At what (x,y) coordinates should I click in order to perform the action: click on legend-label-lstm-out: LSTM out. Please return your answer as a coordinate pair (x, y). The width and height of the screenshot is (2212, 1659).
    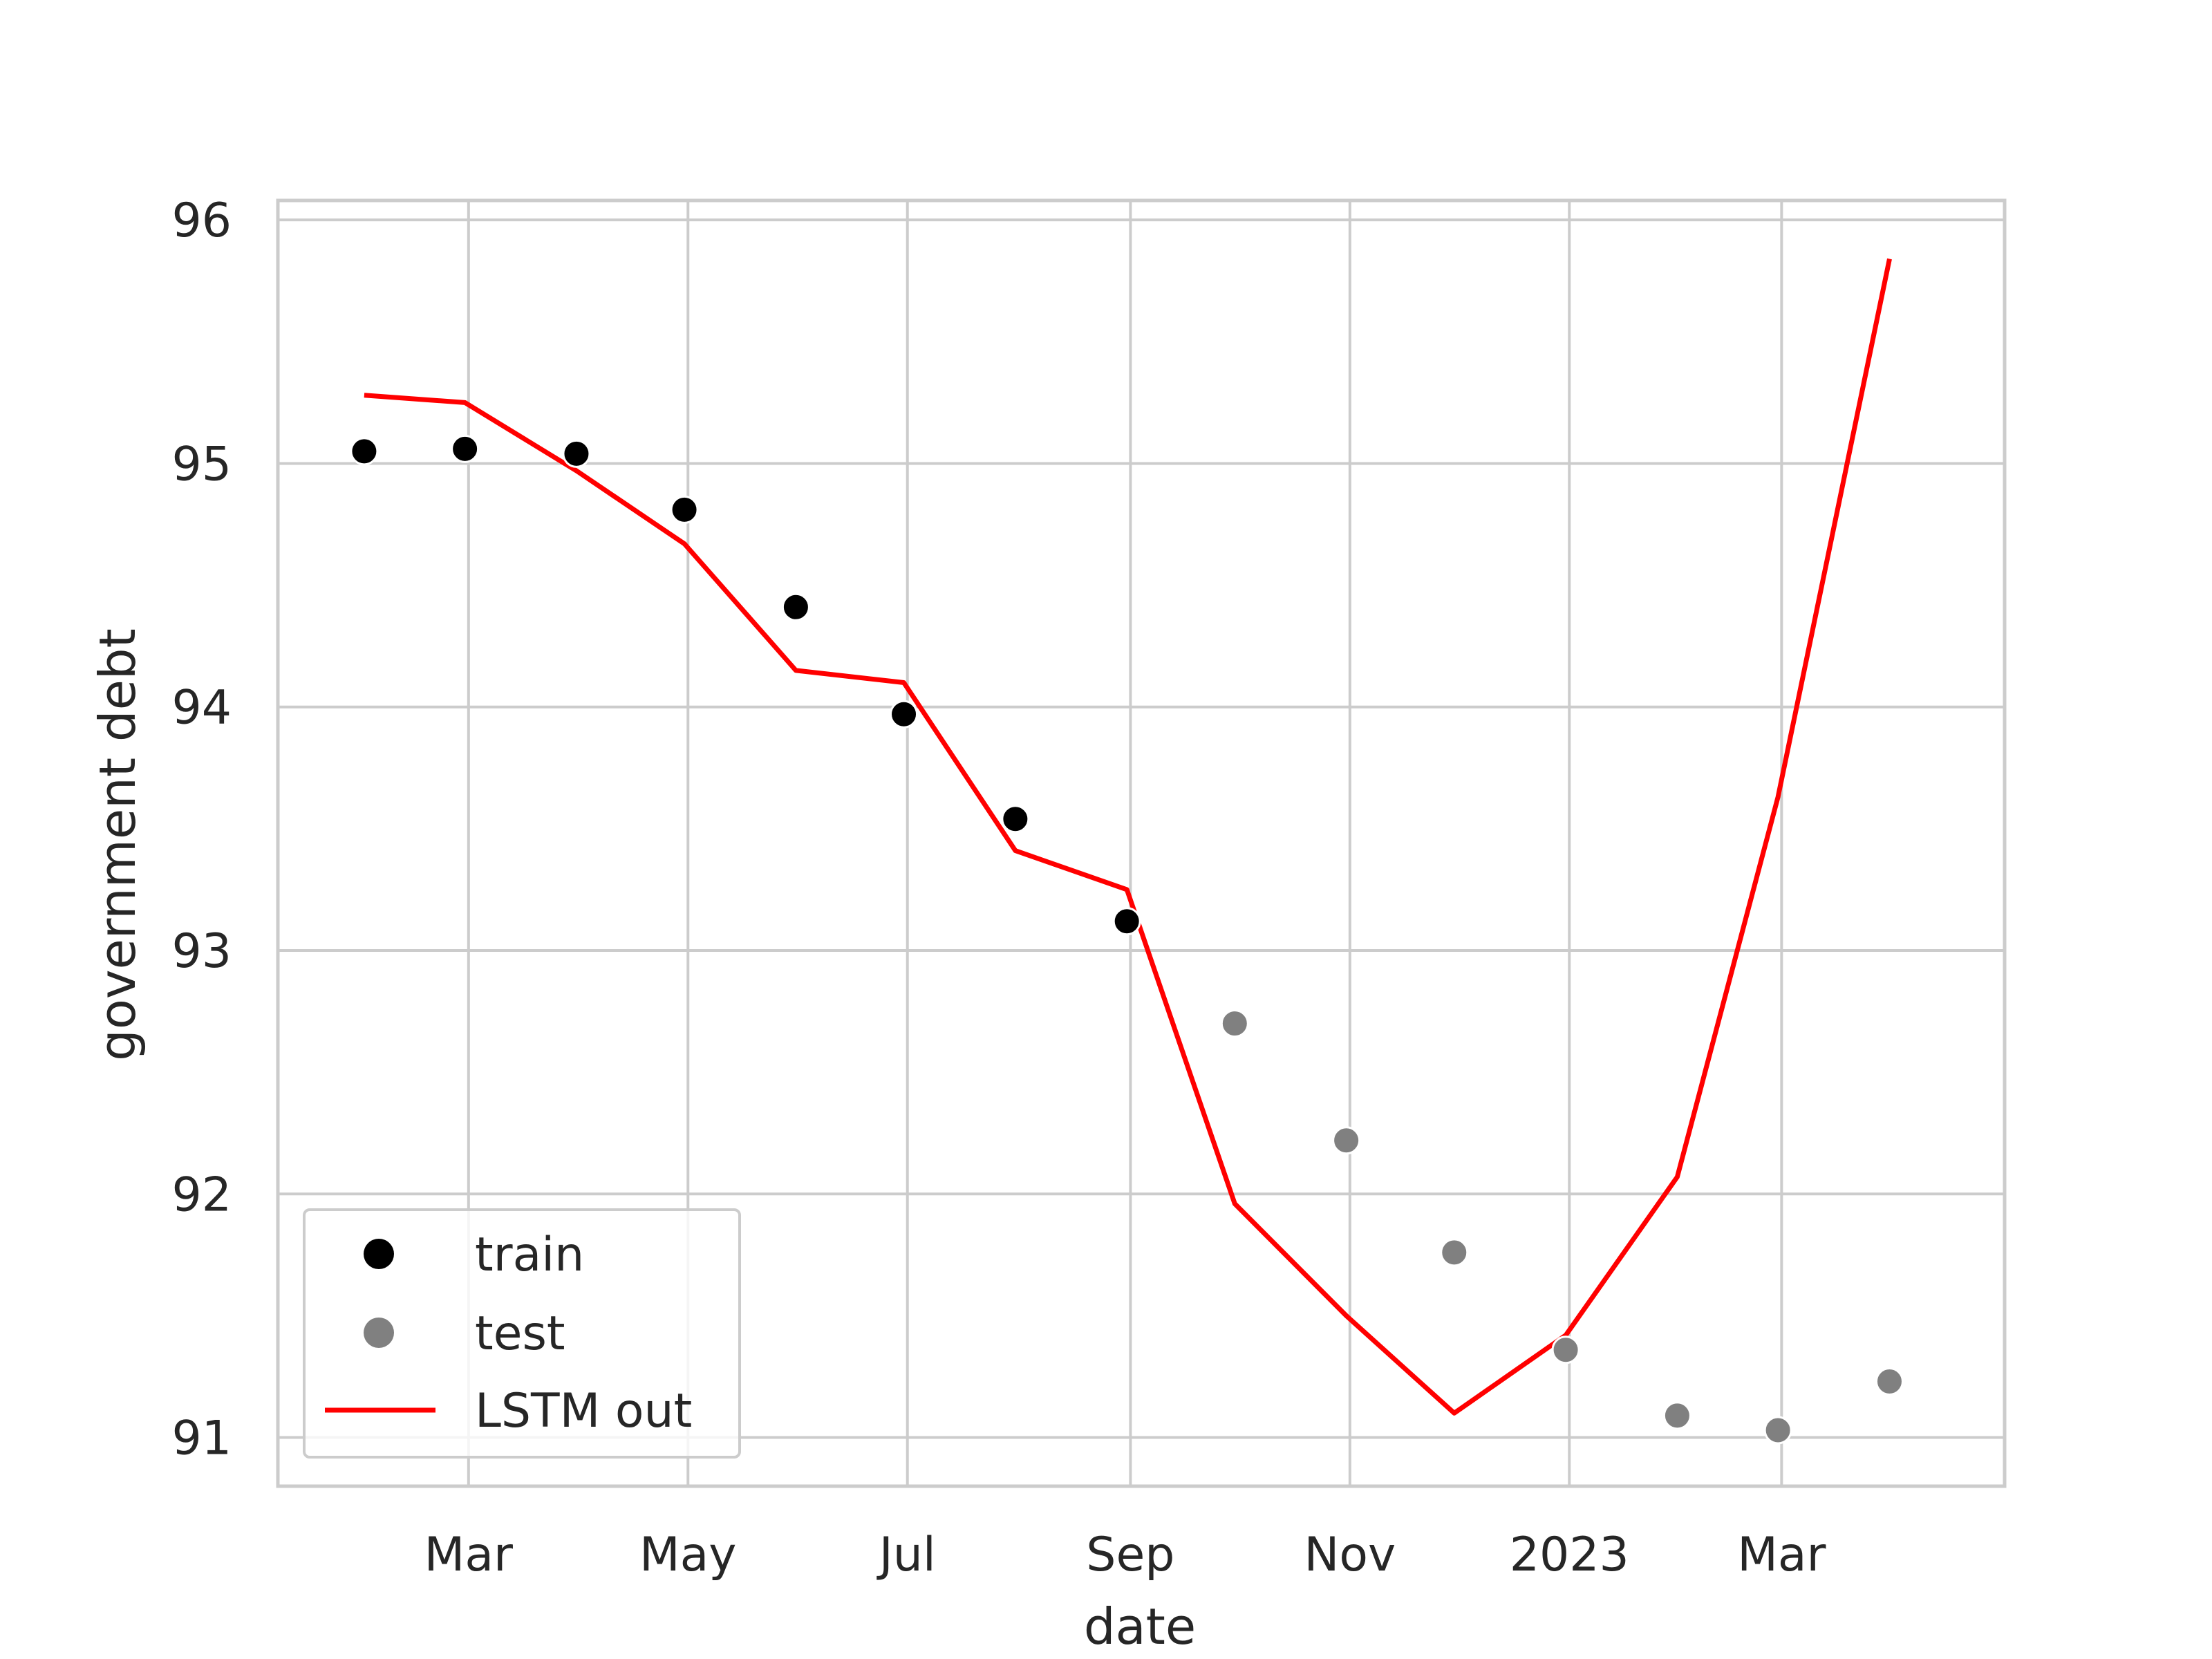
    Looking at the image, I should click on (583, 1411).